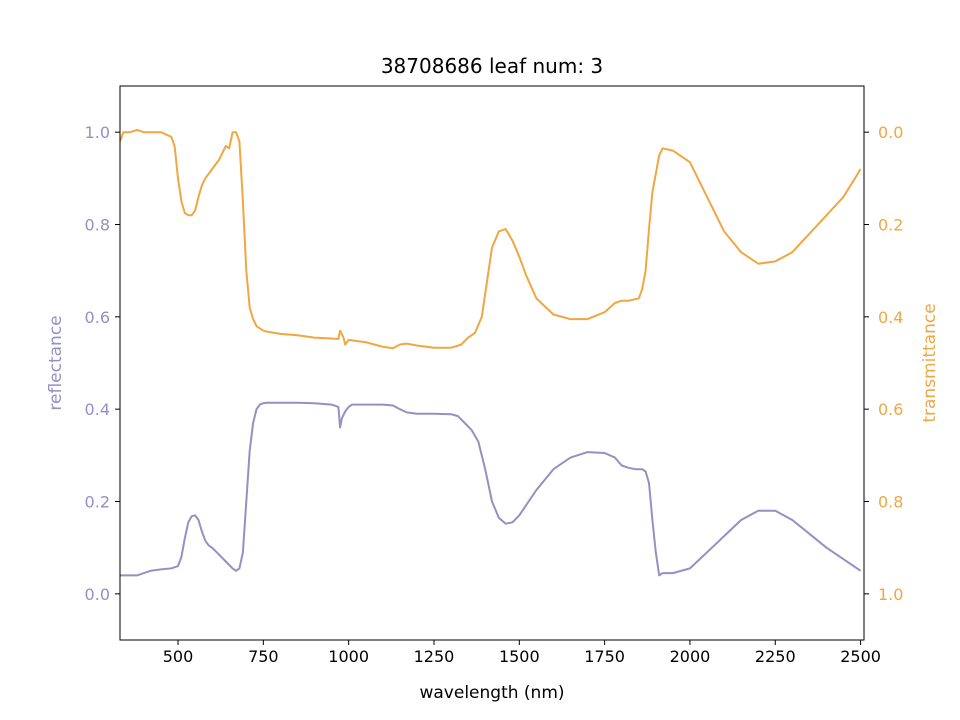  What do you see at coordinates (97, 502) in the screenshot?
I see `y-left-tick-label: 0.2` at bounding box center [97, 502].